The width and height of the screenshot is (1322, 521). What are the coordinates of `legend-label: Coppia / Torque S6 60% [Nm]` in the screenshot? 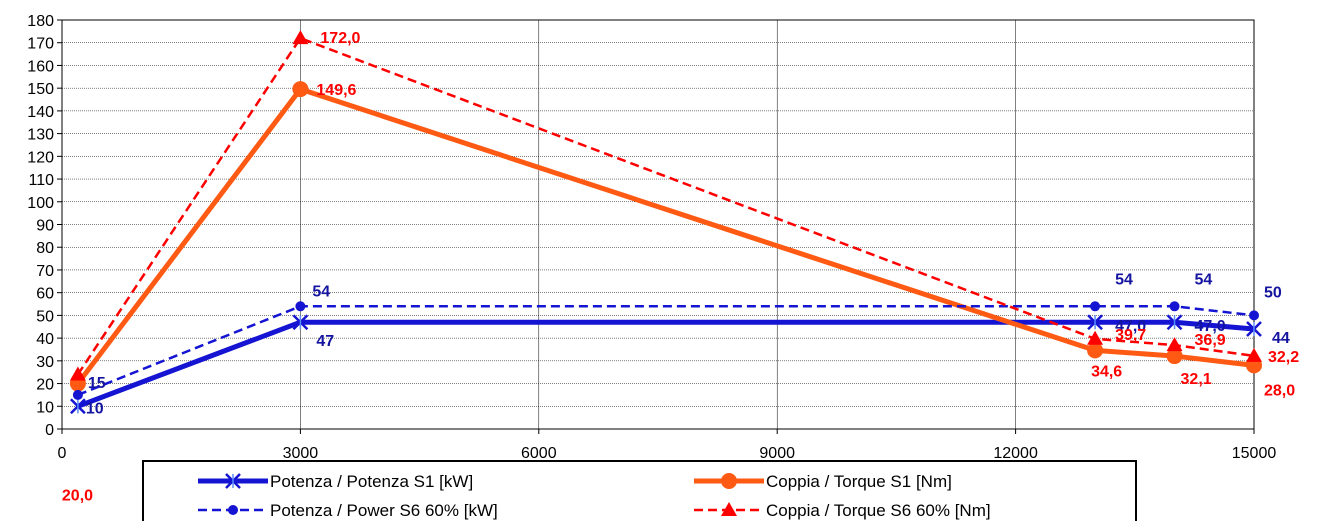 It's located at (878, 510).